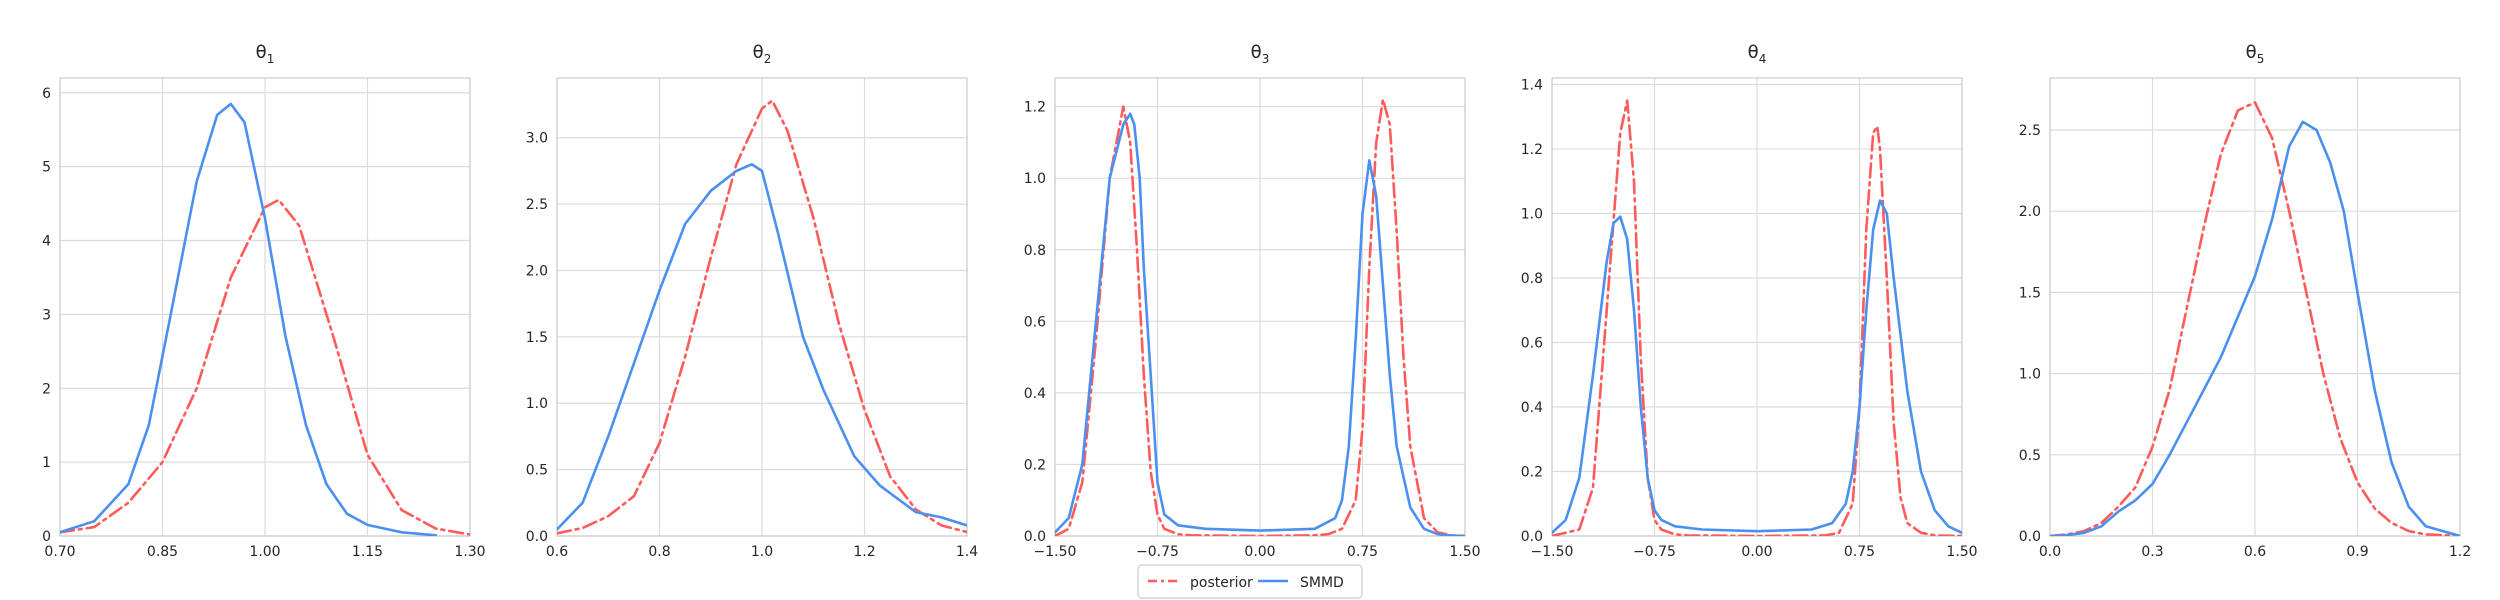 This screenshot has width=2500, height=600. I want to click on y-tick-label: 5, so click(46, 168).